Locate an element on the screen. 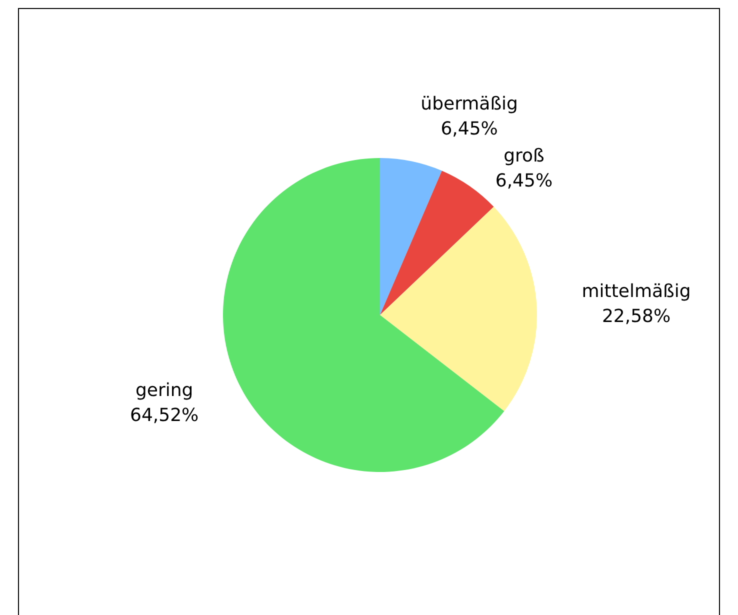  slice-label: groß is located at coordinates (524, 155).